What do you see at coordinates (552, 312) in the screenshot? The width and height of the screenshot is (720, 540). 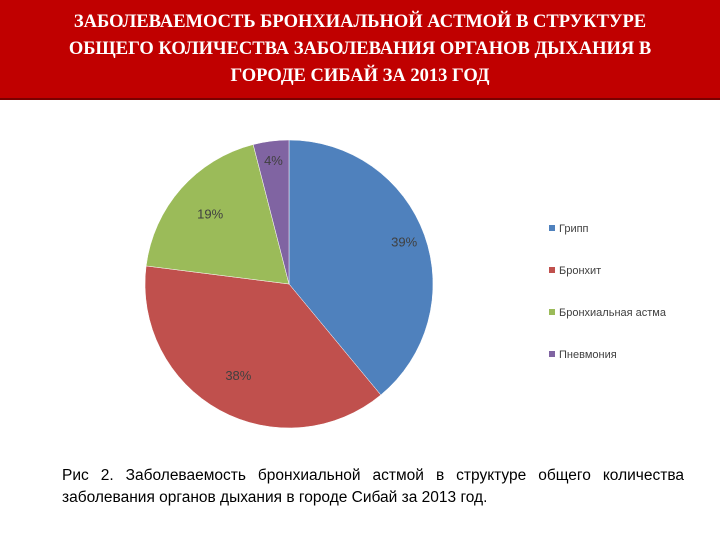 I see `legend-swatch-bronchial-asthma` at bounding box center [552, 312].